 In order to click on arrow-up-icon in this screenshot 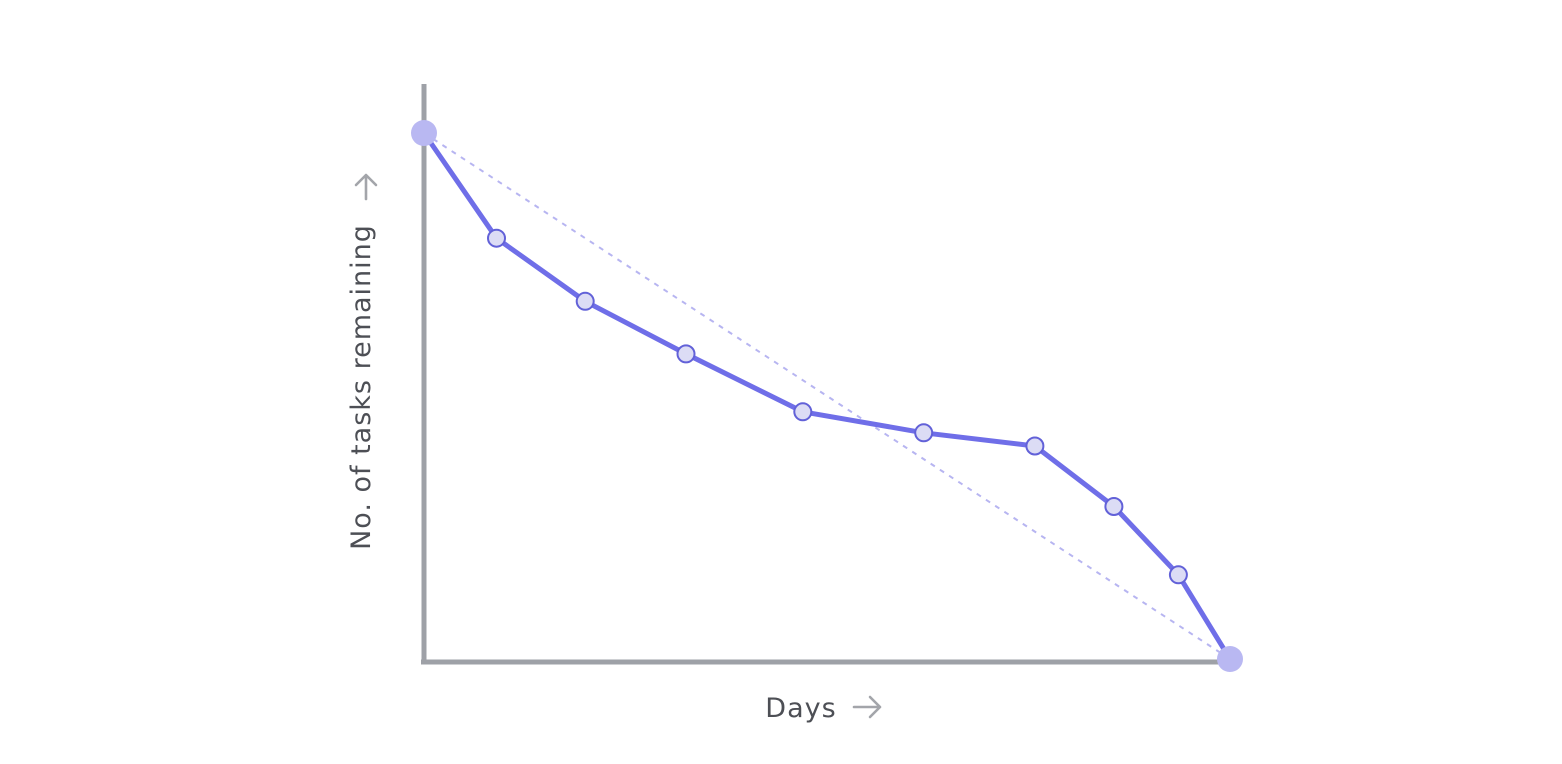, I will do `click(366, 187)`.